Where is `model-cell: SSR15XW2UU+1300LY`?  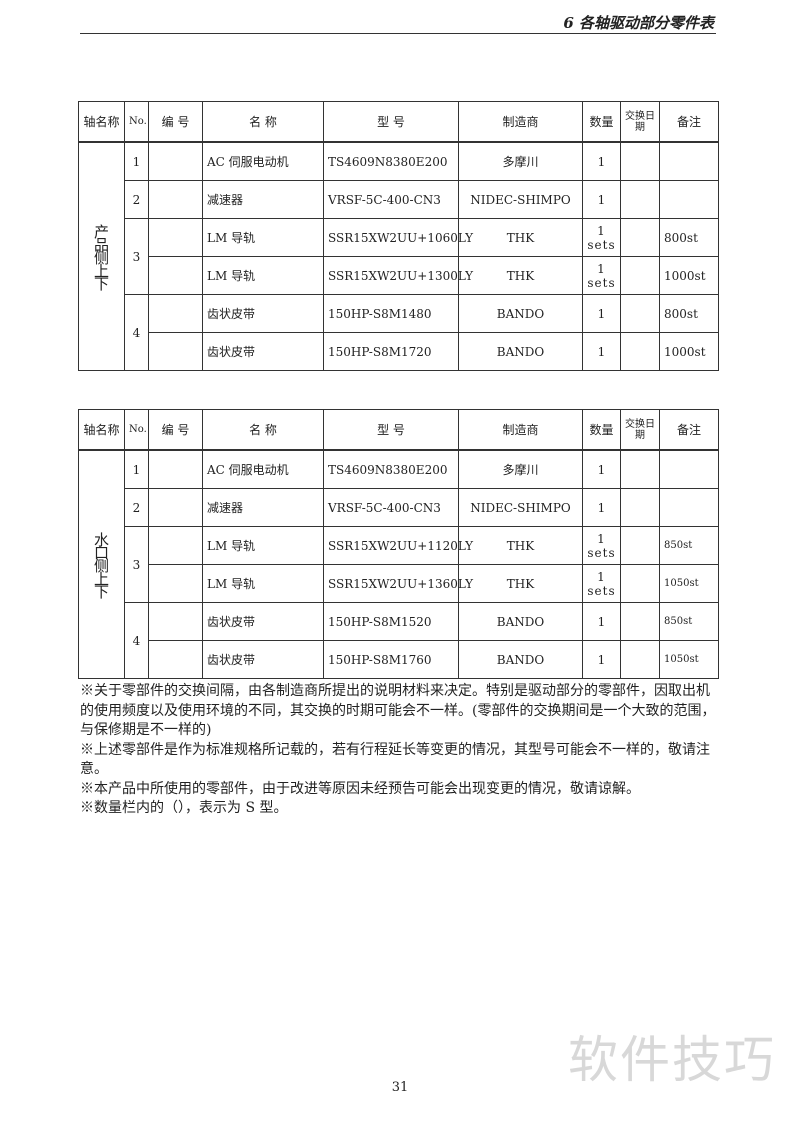
model-cell: SSR15XW2UU+1300LY is located at coordinates (398, 275).